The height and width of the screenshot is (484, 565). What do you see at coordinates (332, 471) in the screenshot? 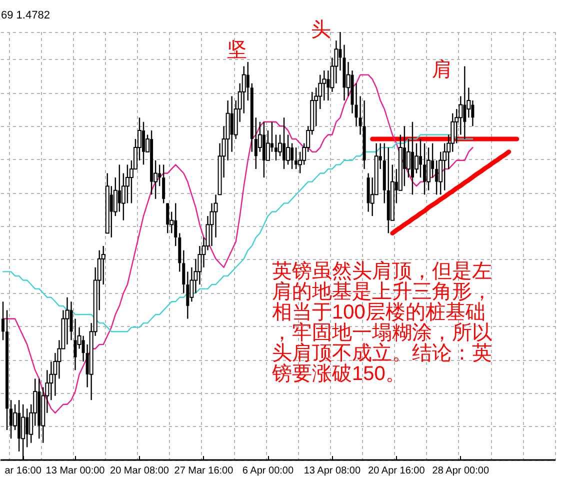
I see `x-tick-label: 13 Apr 08:00` at bounding box center [332, 471].